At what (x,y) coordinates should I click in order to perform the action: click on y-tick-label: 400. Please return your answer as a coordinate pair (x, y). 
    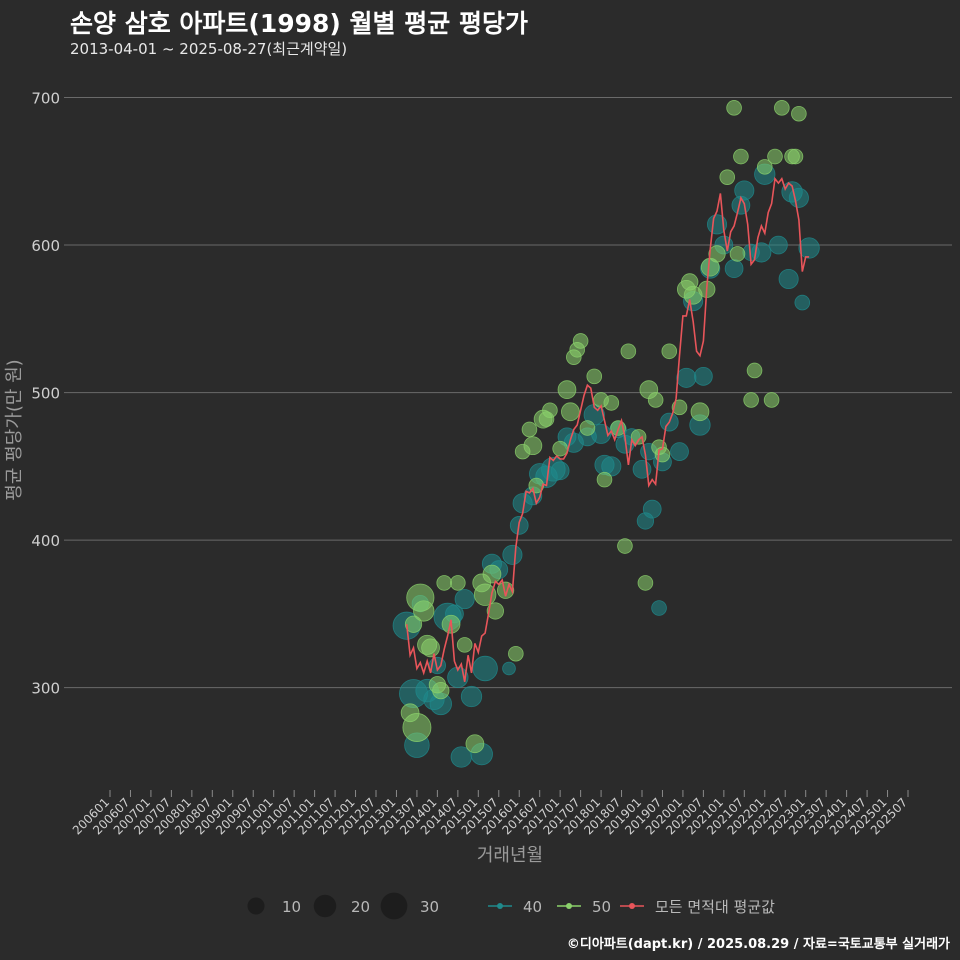
    Looking at the image, I should click on (45, 541).